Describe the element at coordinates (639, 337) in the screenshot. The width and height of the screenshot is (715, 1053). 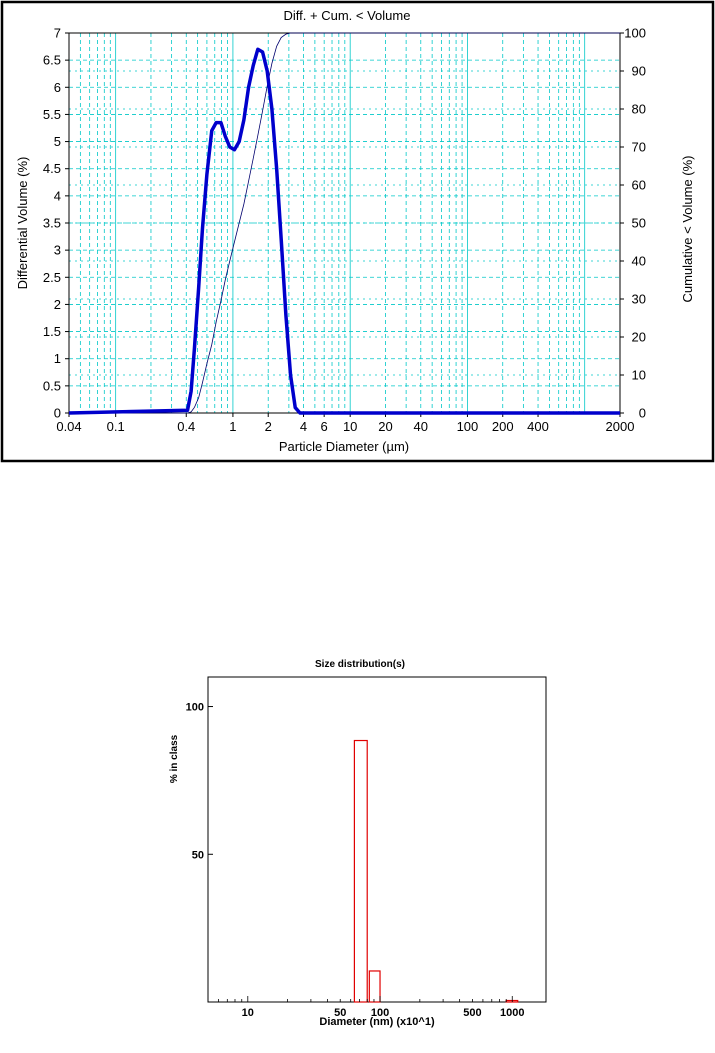
I see `chart1-y2-tick-label: 20` at that location.